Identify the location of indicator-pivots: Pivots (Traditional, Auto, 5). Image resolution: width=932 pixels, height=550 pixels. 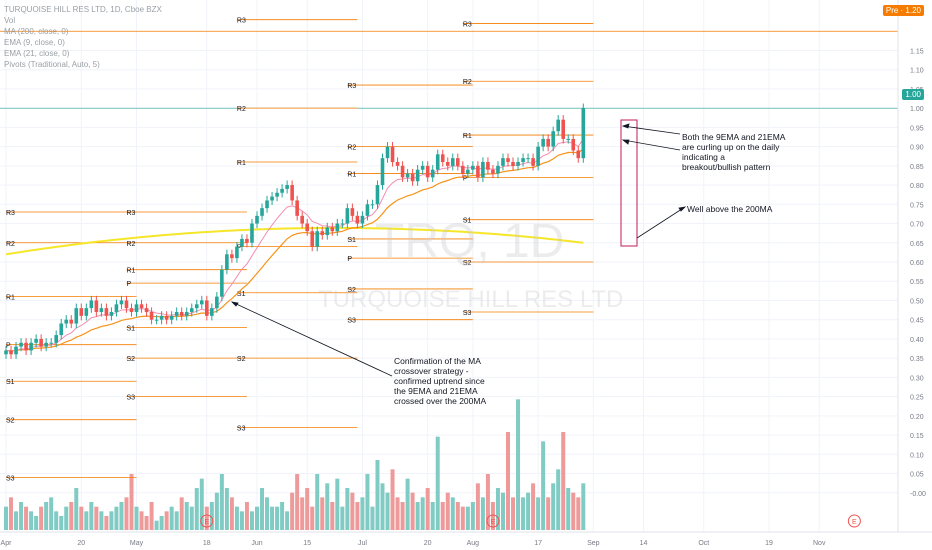
(52, 64).